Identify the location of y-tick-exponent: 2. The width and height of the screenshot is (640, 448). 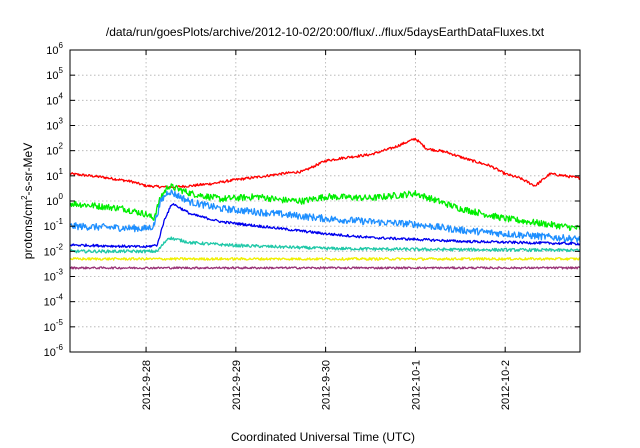
(61, 146).